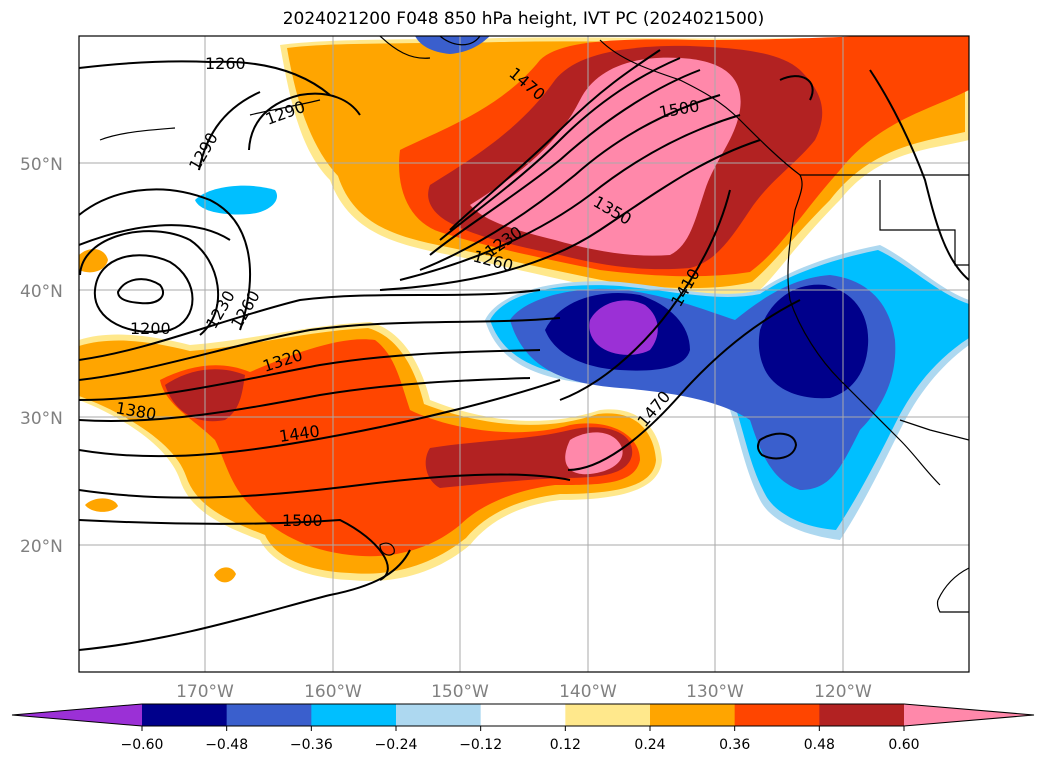 This screenshot has width=1047, height=765. I want to click on colorbar-tick-label: 0.24, so click(649, 745).